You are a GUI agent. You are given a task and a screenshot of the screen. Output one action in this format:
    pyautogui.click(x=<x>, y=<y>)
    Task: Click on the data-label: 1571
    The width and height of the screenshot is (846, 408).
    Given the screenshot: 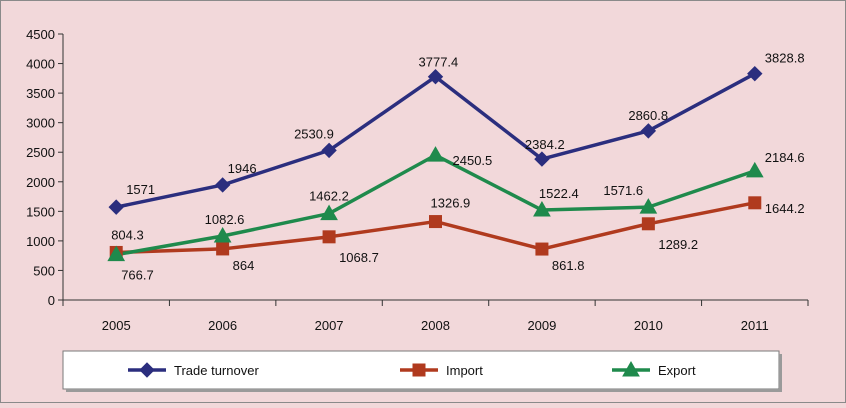 What is the action you would take?
    pyautogui.click(x=140, y=189)
    